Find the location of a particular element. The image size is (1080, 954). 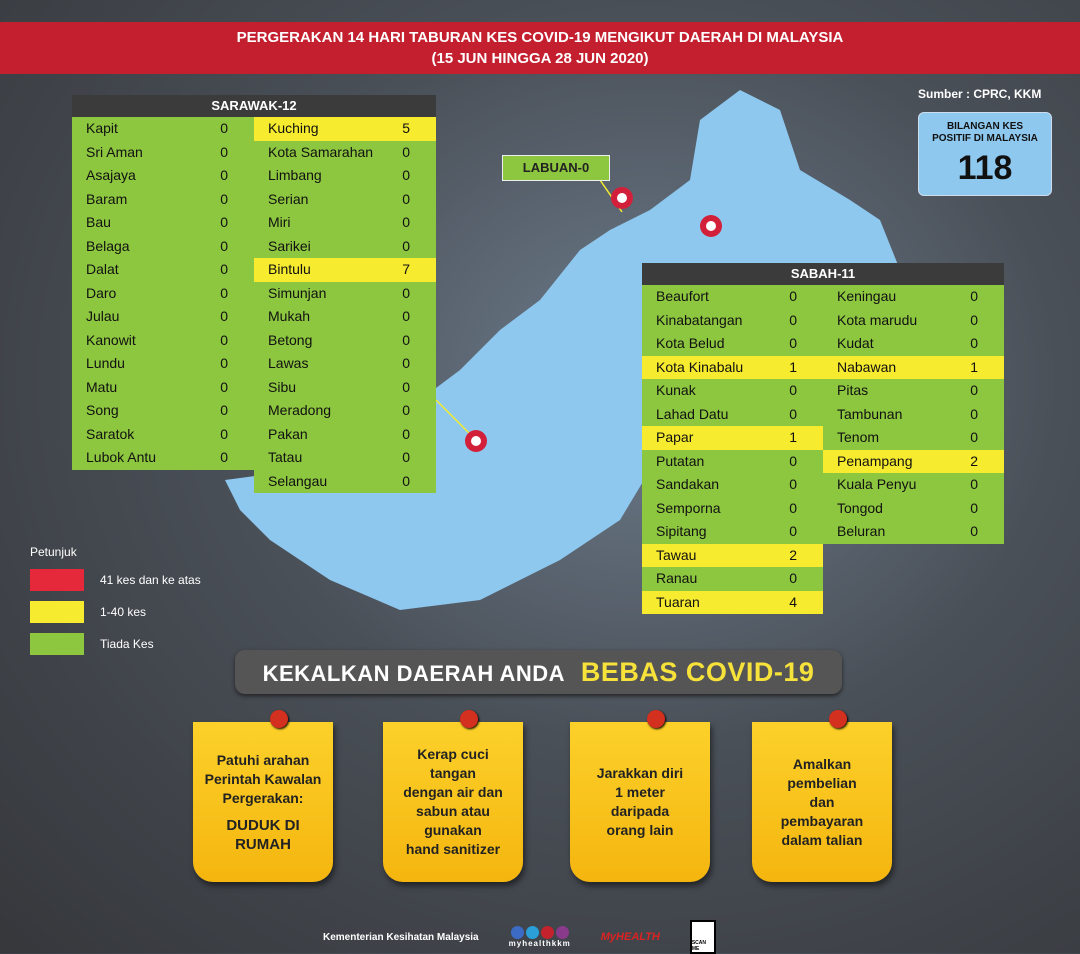

table-title: SABAH-11 is located at coordinates (823, 274).